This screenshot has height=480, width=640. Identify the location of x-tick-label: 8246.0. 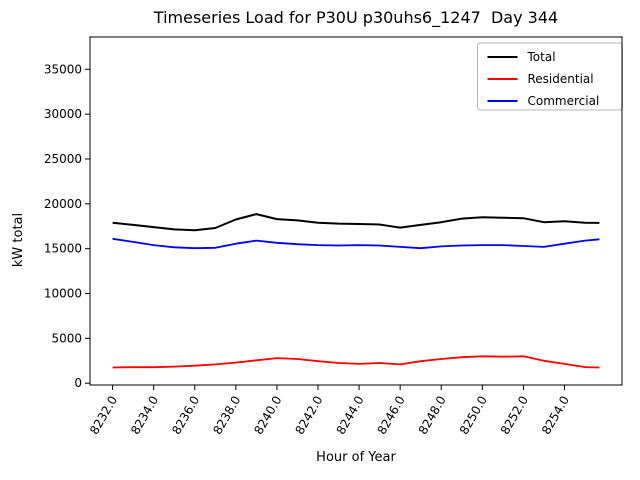
(391, 415).